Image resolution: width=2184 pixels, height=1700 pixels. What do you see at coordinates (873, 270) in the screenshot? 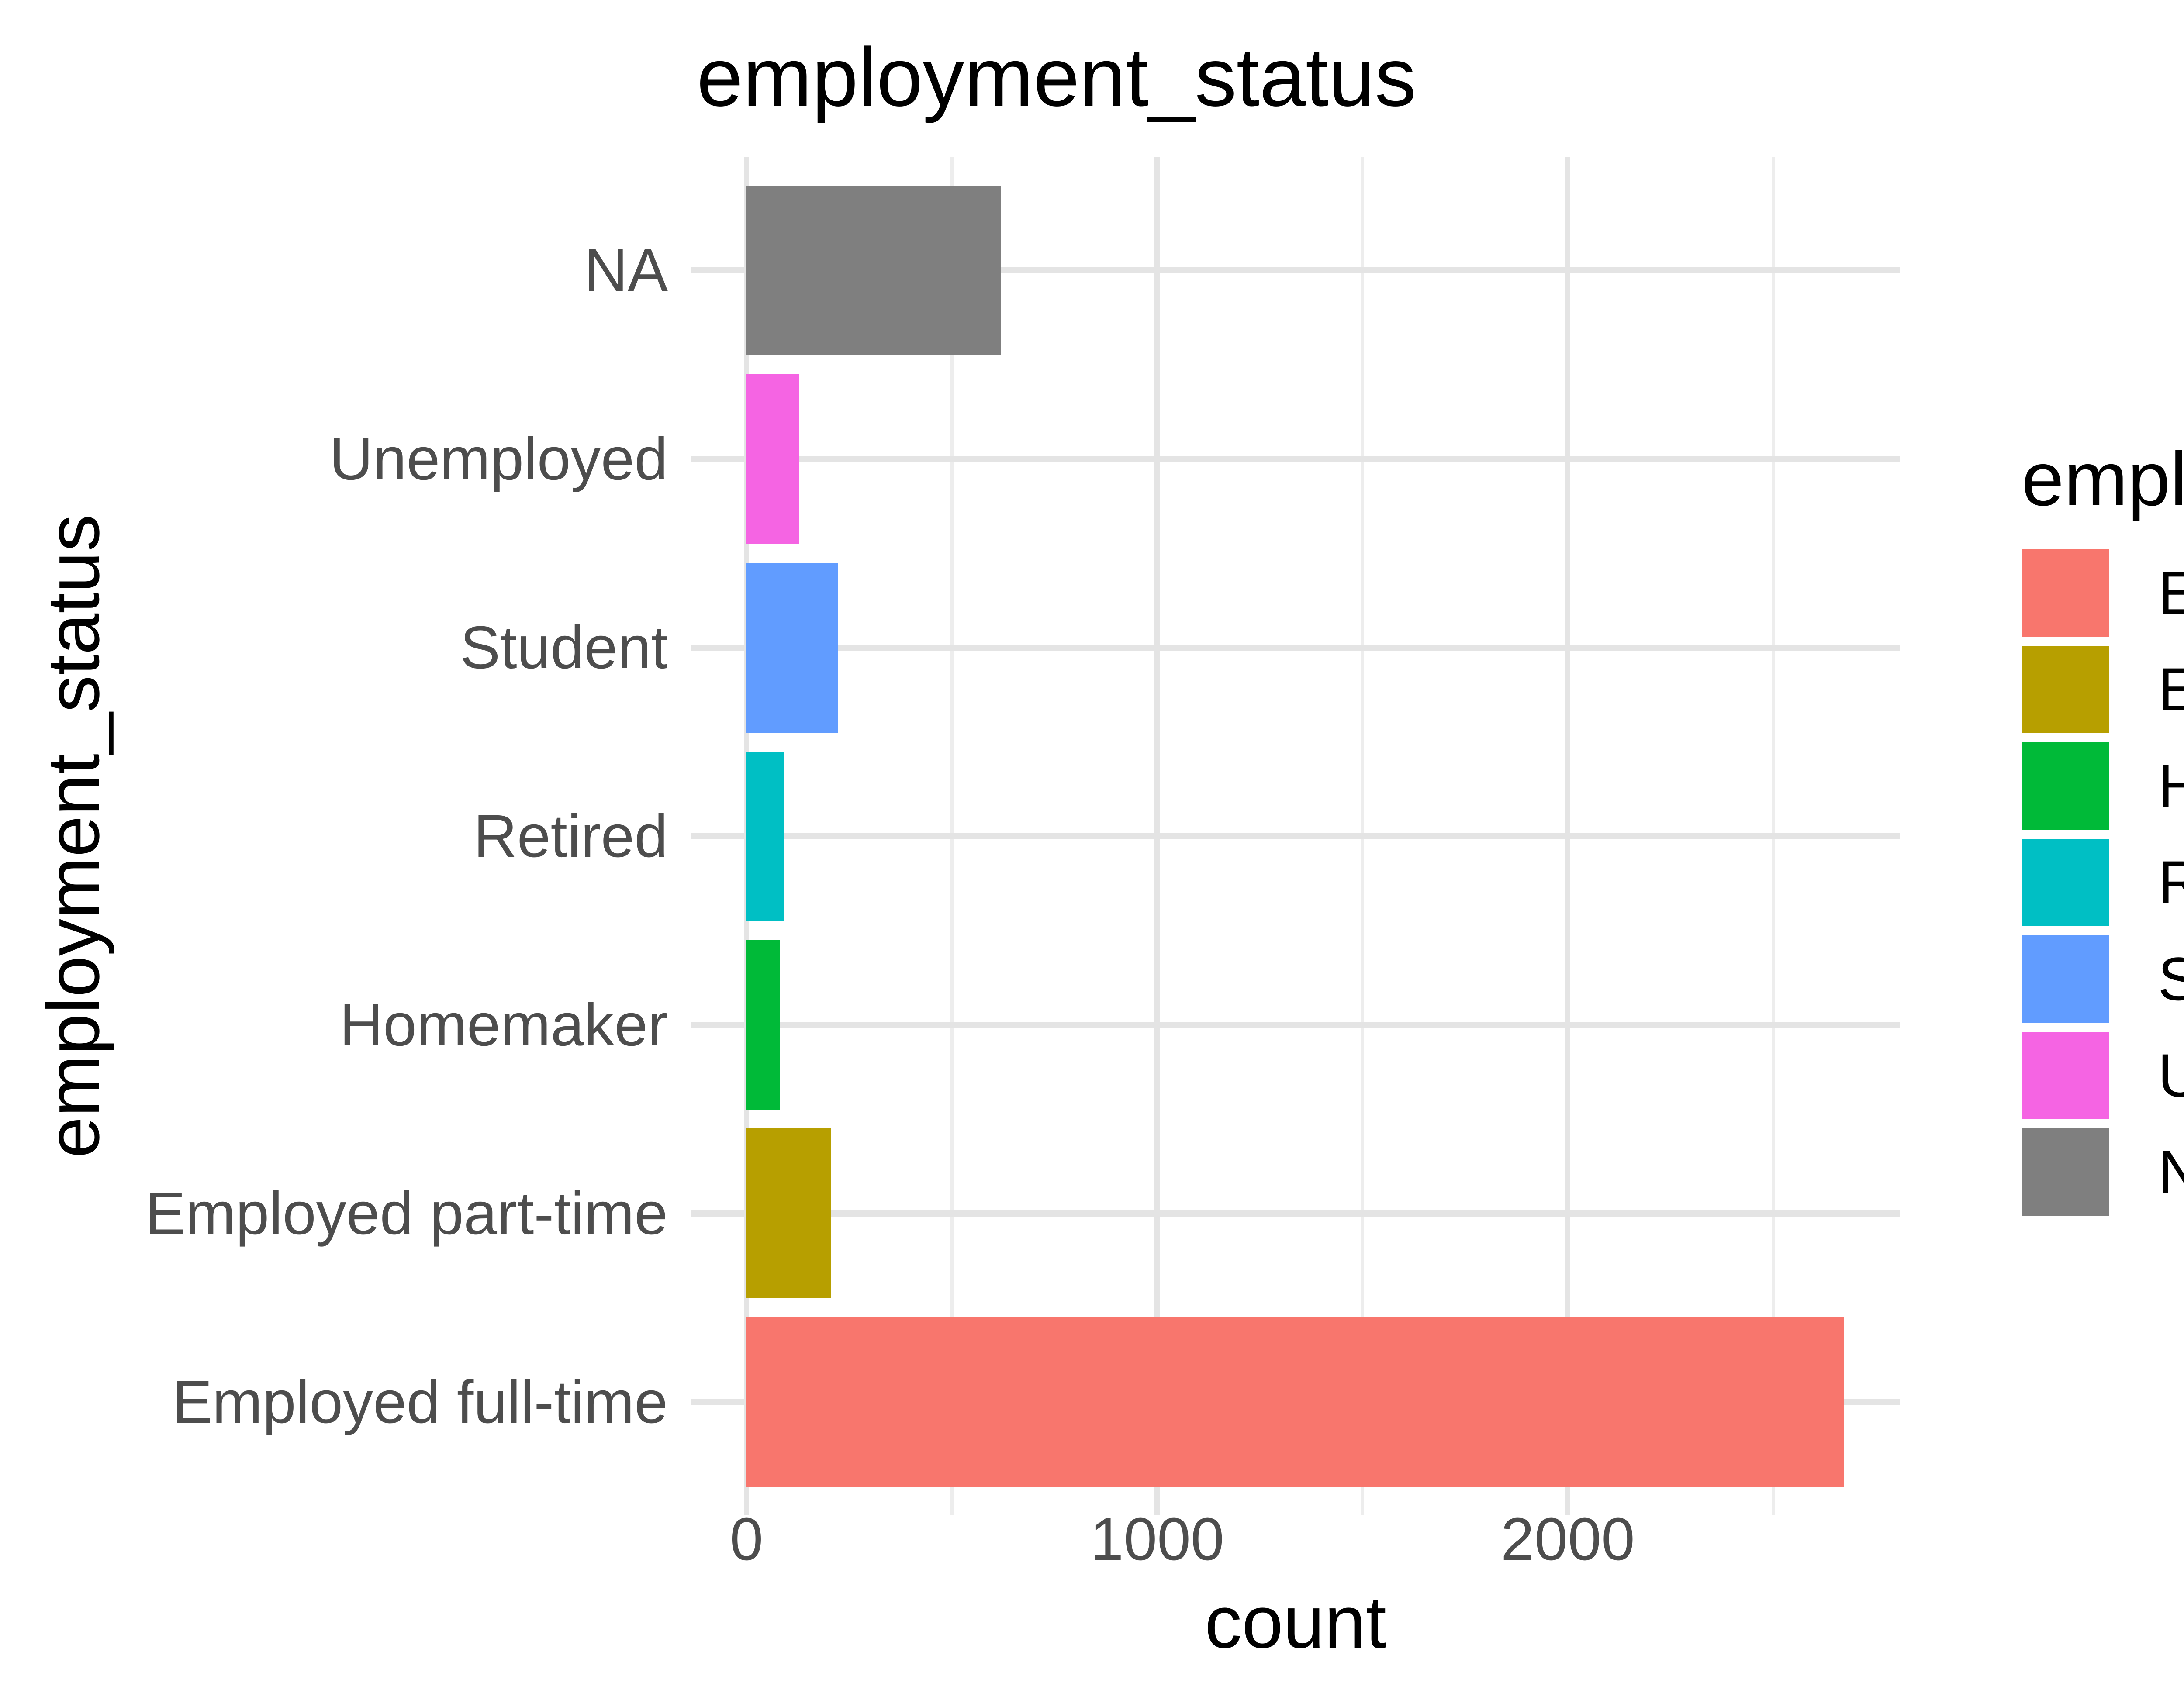
I see `bar-na` at bounding box center [873, 270].